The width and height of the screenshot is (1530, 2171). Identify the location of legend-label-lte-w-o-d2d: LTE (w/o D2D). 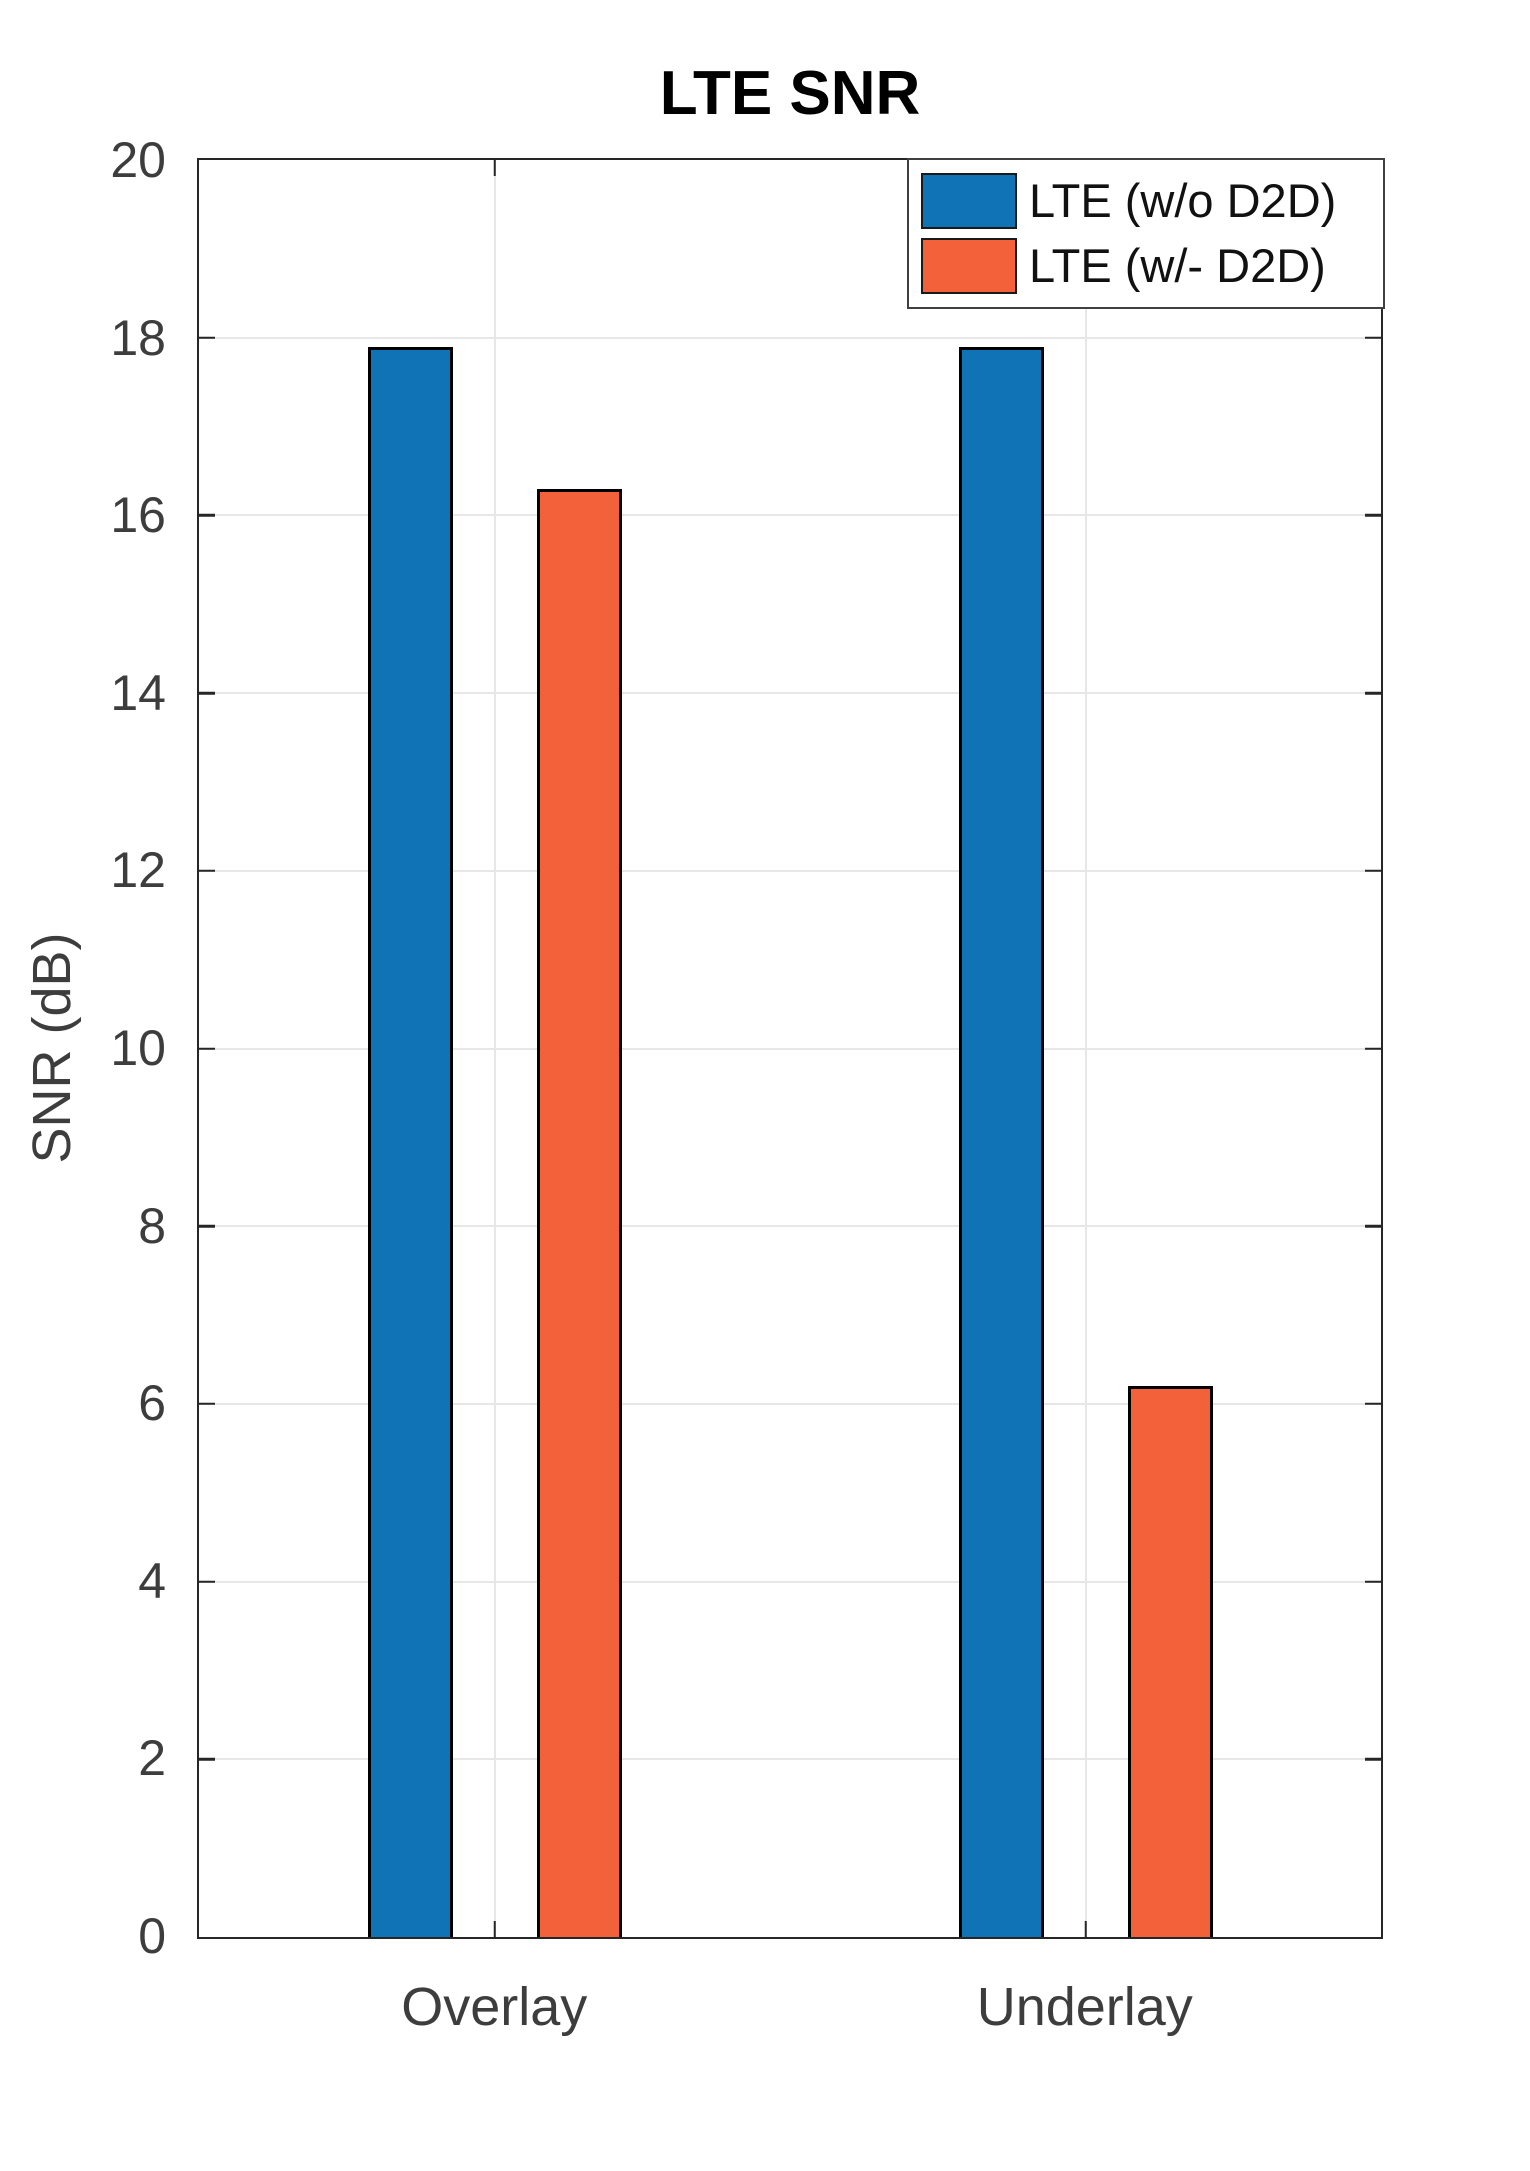
(1183, 200).